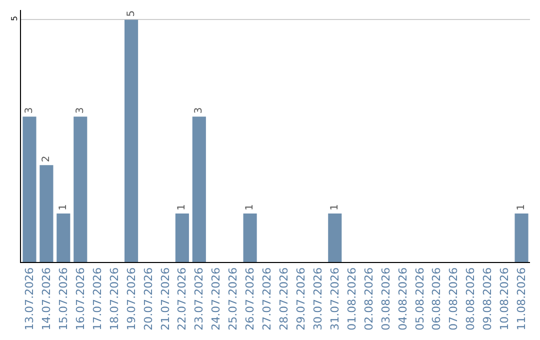  I want to click on data-label: 2, so click(46, 159).